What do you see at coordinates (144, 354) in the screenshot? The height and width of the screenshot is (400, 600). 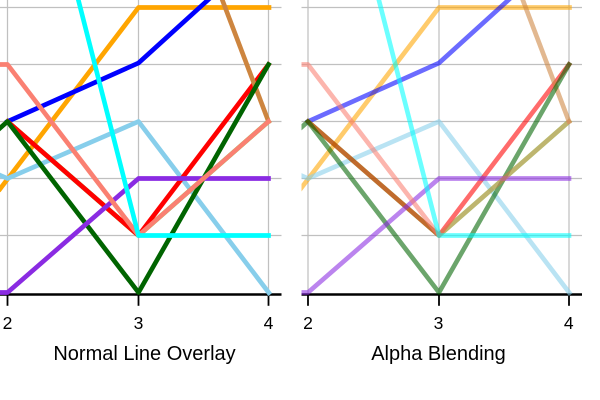 I see `svg-text: Normal Line Overlay` at bounding box center [144, 354].